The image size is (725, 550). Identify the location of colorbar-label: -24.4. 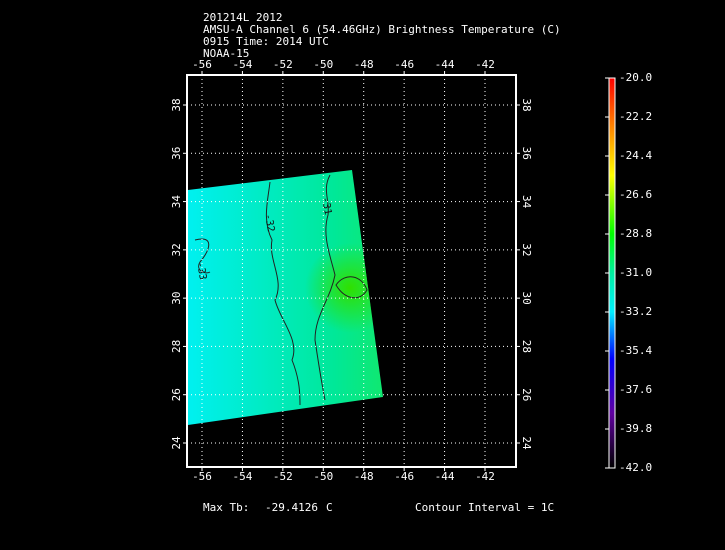
(635, 155).